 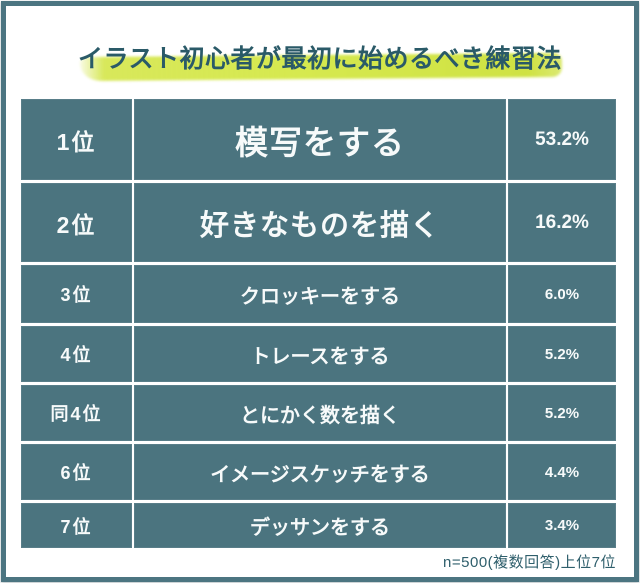 I want to click on percent-cell: 4.4%, so click(x=562, y=472).